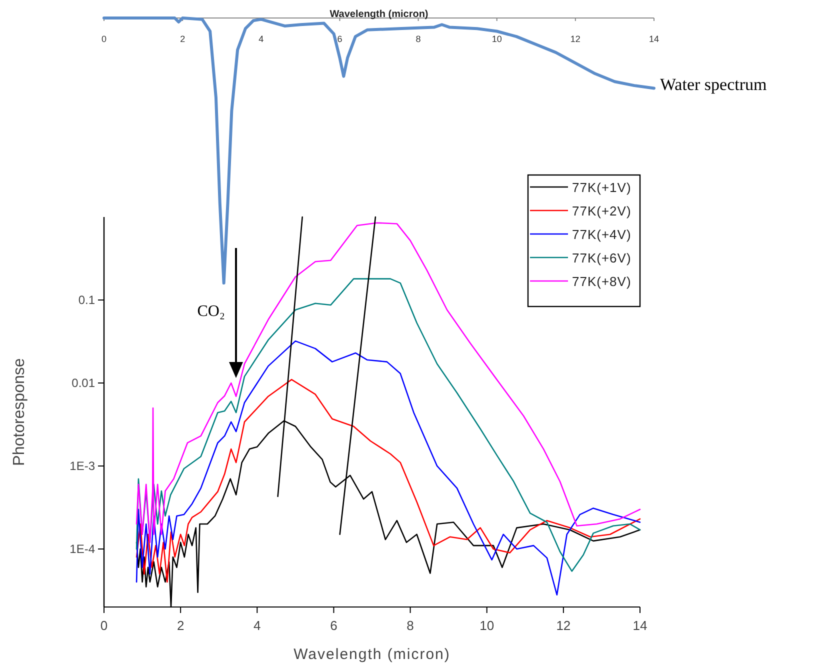 The width and height of the screenshot is (824, 669). Describe the element at coordinates (211, 311) in the screenshot. I see `annotation: CO₂` at that location.